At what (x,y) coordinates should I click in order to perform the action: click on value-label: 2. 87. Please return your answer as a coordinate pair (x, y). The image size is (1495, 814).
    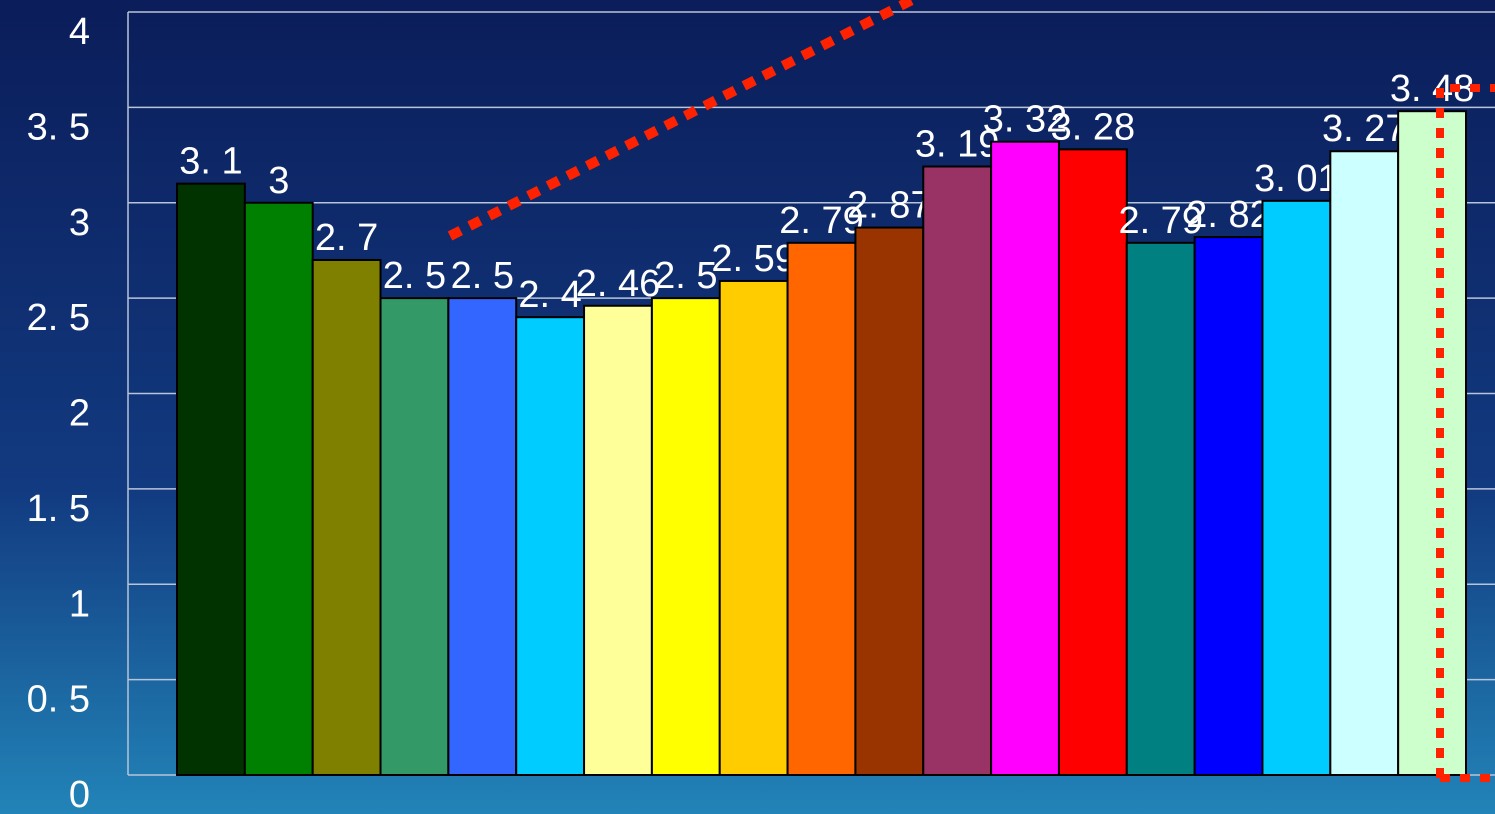
    Looking at the image, I should click on (889, 206).